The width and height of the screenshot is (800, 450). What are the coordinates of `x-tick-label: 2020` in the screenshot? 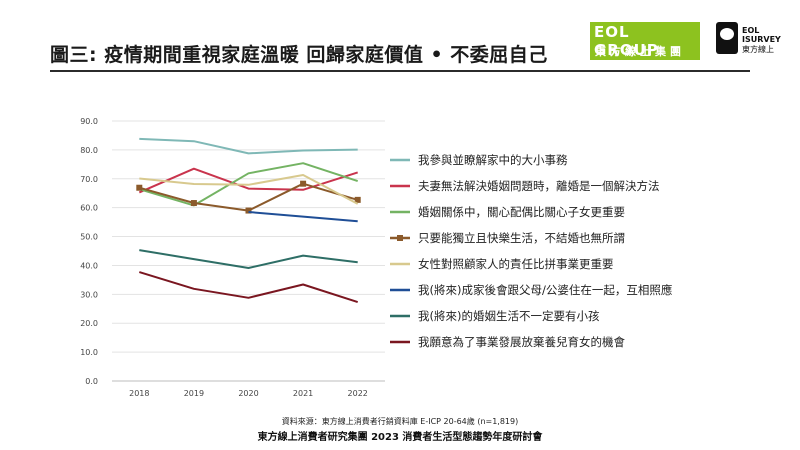 It's located at (248, 393).